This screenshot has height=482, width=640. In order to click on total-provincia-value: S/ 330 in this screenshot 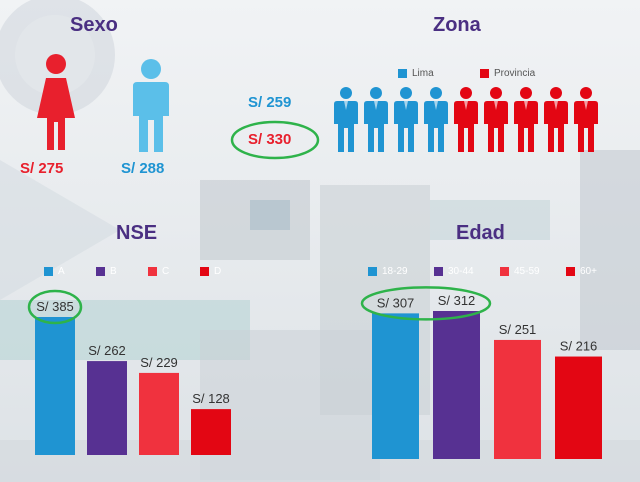, I will do `click(270, 139)`.